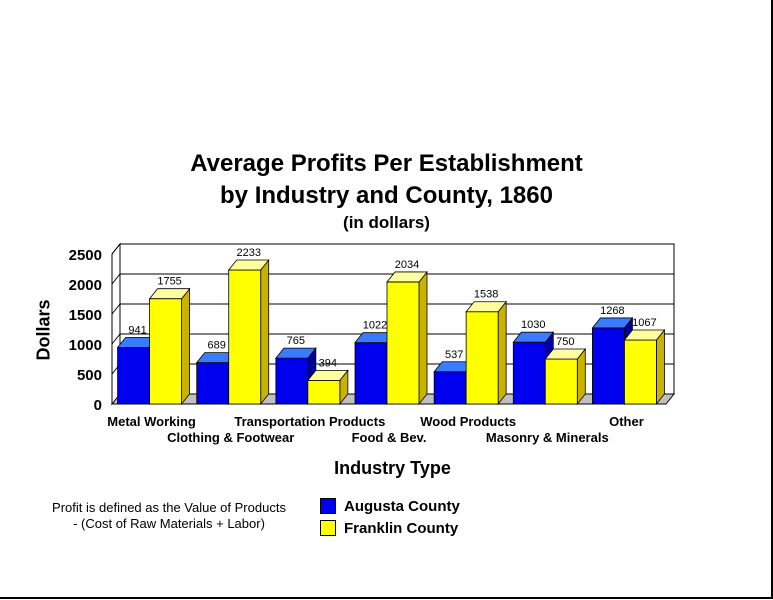  I want to click on data-label: 941, so click(137, 331).